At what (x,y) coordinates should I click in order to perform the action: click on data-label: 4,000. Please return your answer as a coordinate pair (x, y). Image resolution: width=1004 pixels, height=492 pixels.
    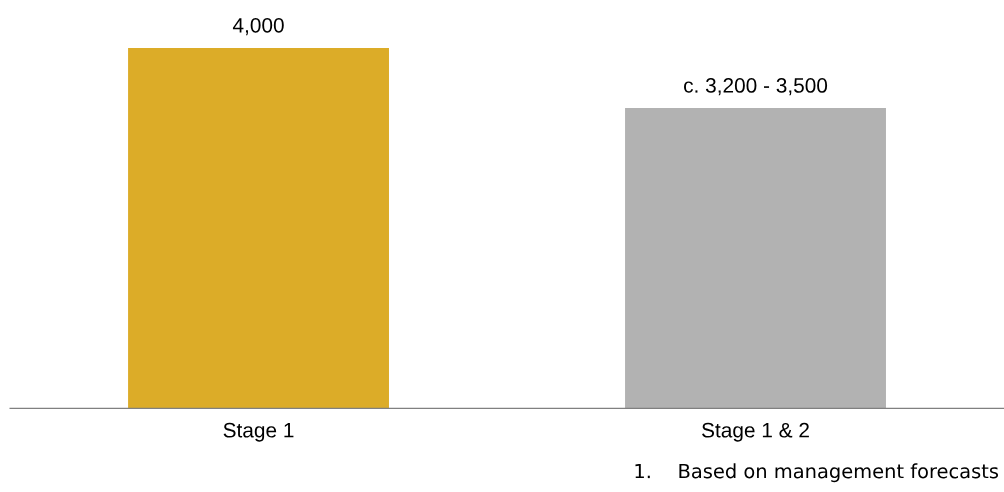
    Looking at the image, I should click on (258, 26).